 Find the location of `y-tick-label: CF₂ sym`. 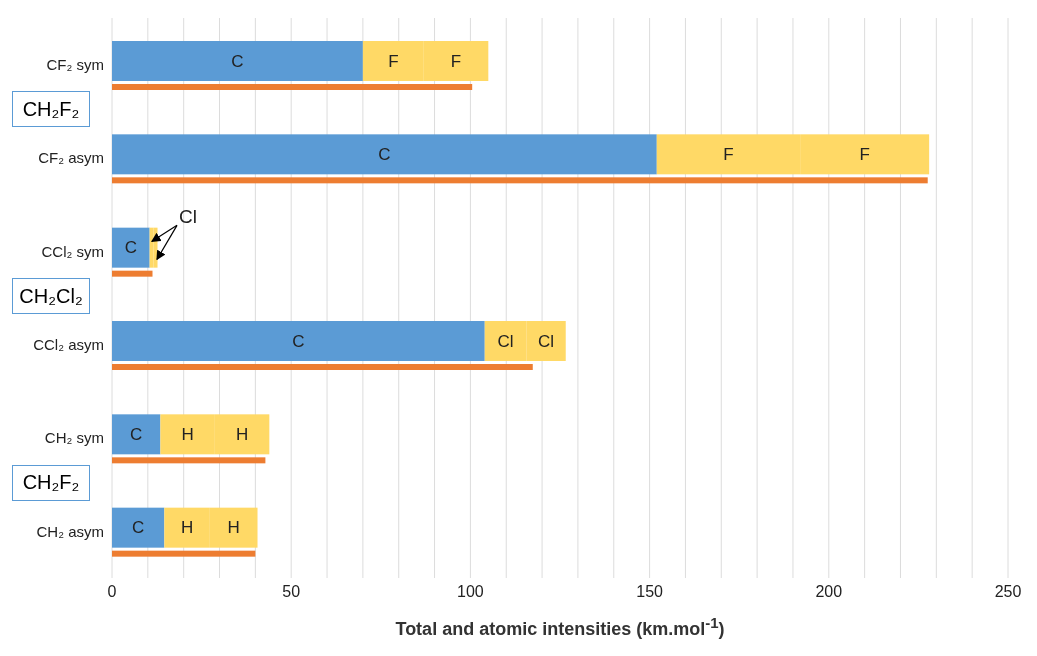

y-tick-label: CF₂ sym is located at coordinates (75, 64).